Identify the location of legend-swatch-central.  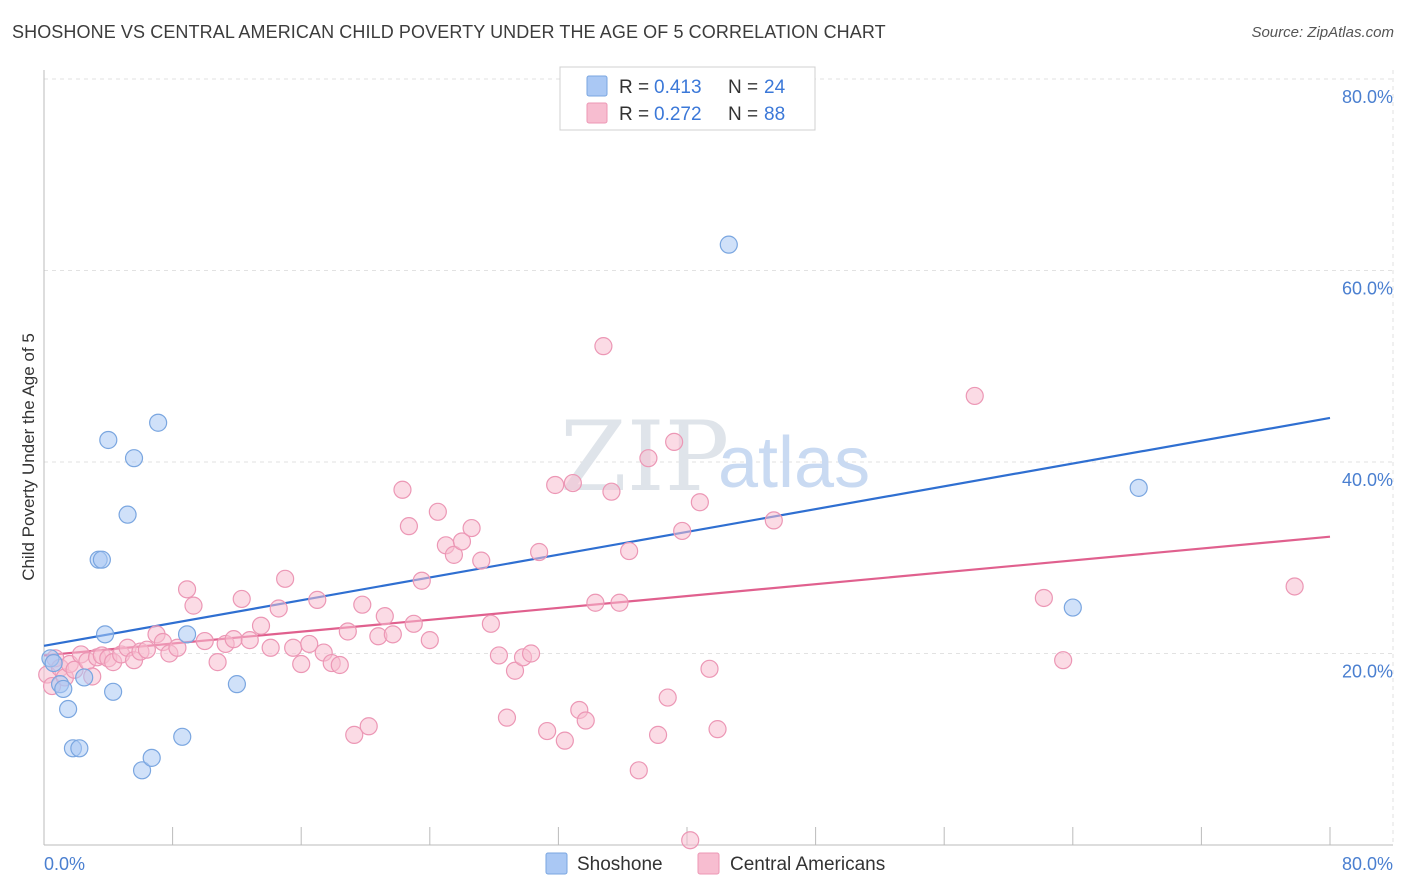
(597, 113).